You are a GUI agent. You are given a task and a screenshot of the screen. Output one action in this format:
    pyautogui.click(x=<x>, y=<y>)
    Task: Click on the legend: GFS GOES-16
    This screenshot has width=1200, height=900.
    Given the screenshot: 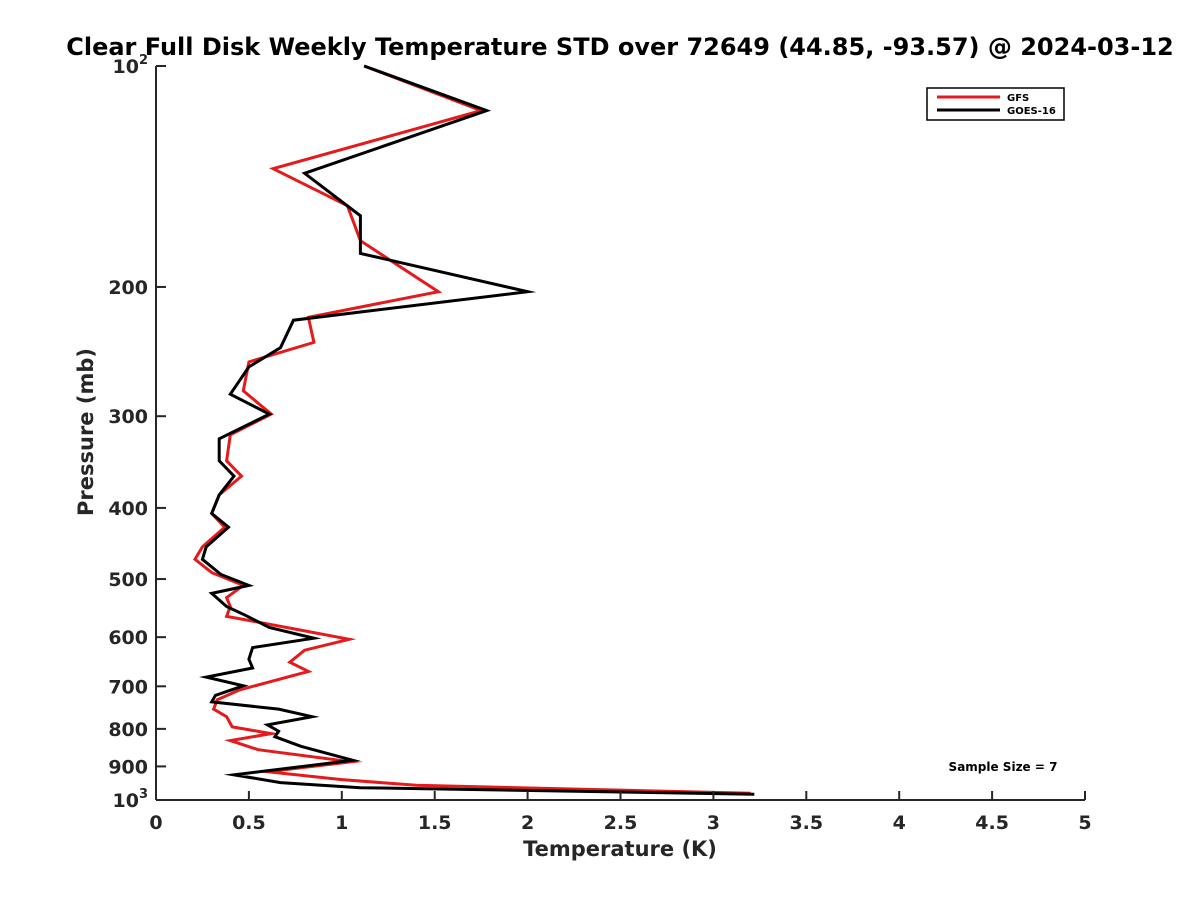 What is the action you would take?
    pyautogui.click(x=995, y=104)
    